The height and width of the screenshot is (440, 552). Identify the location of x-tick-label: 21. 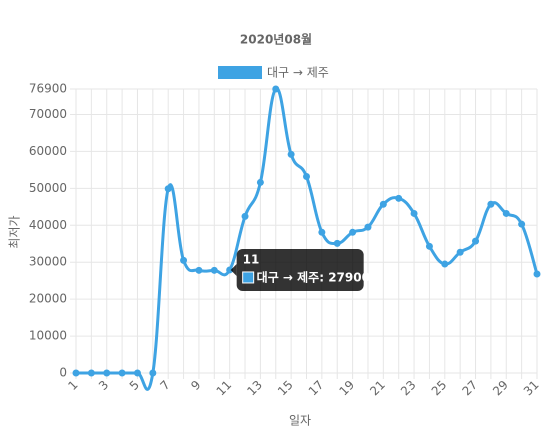
(377, 388).